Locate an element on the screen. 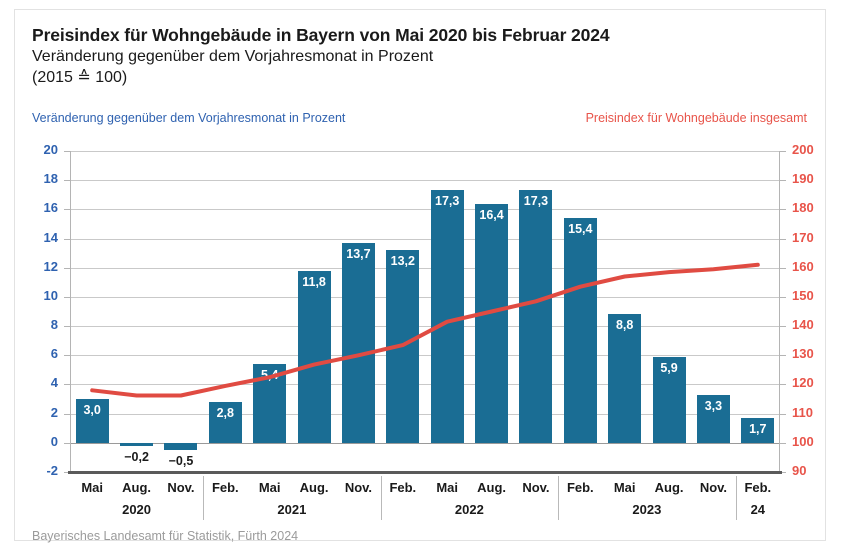  bar-value-label: 1,7 is located at coordinates (758, 429).